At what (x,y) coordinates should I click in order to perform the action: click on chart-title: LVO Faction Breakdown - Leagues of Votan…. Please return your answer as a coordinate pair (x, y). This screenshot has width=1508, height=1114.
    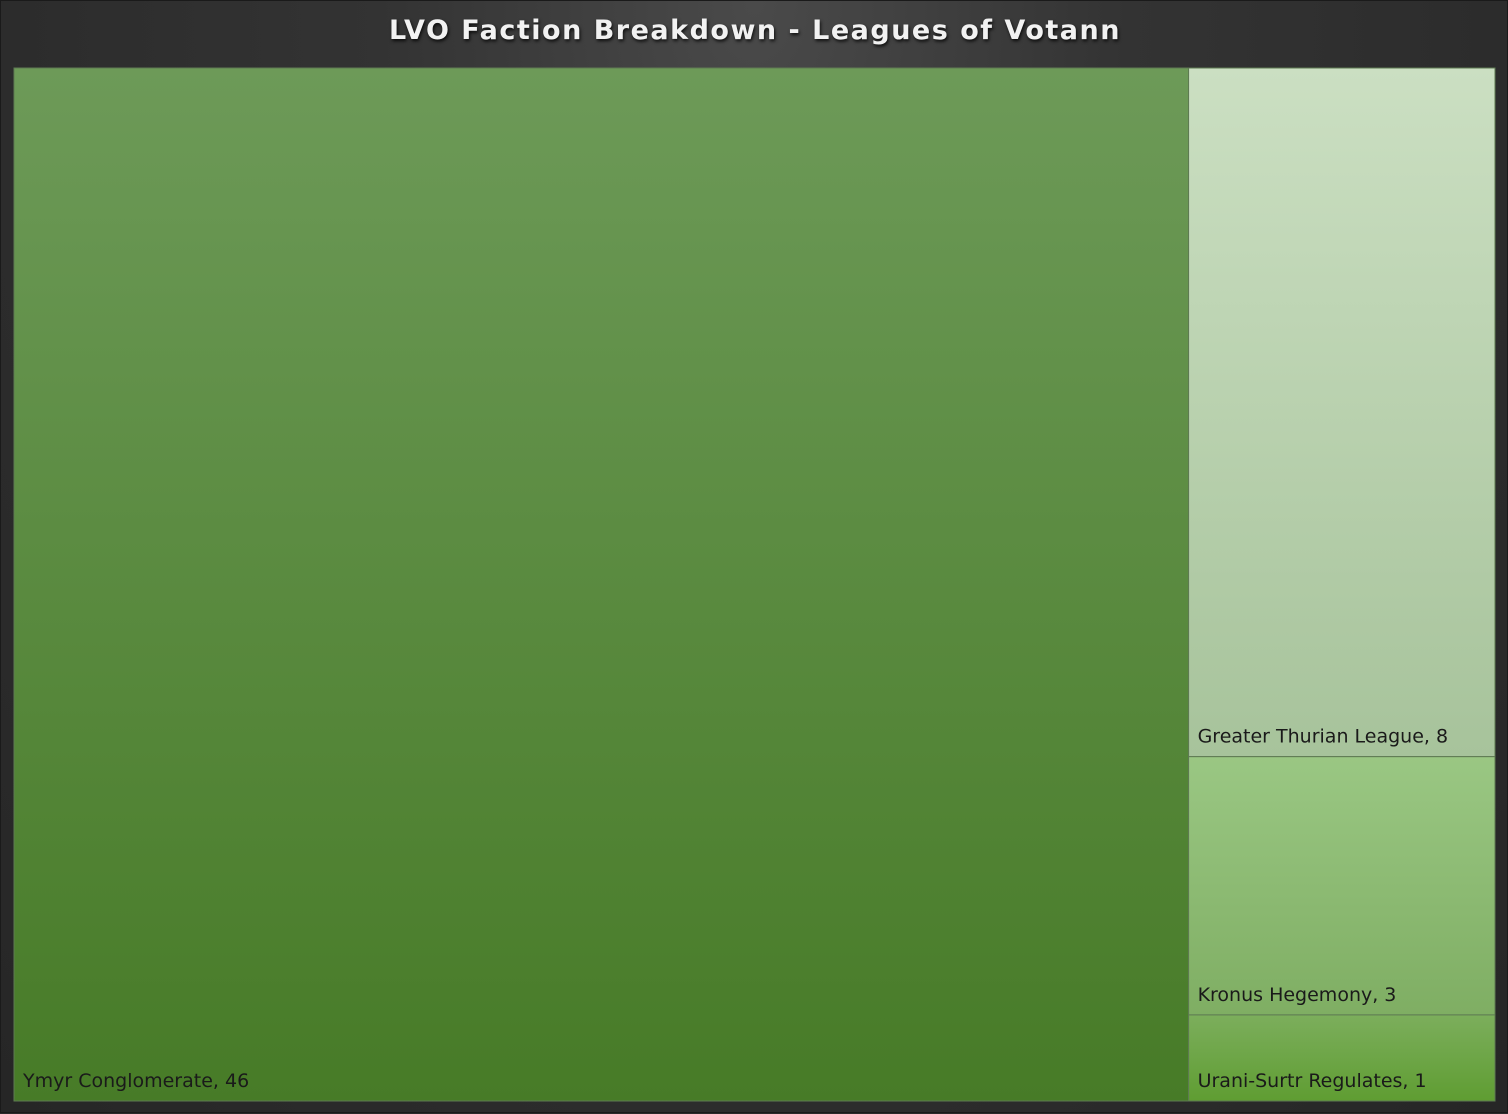
    Looking at the image, I should click on (755, 30).